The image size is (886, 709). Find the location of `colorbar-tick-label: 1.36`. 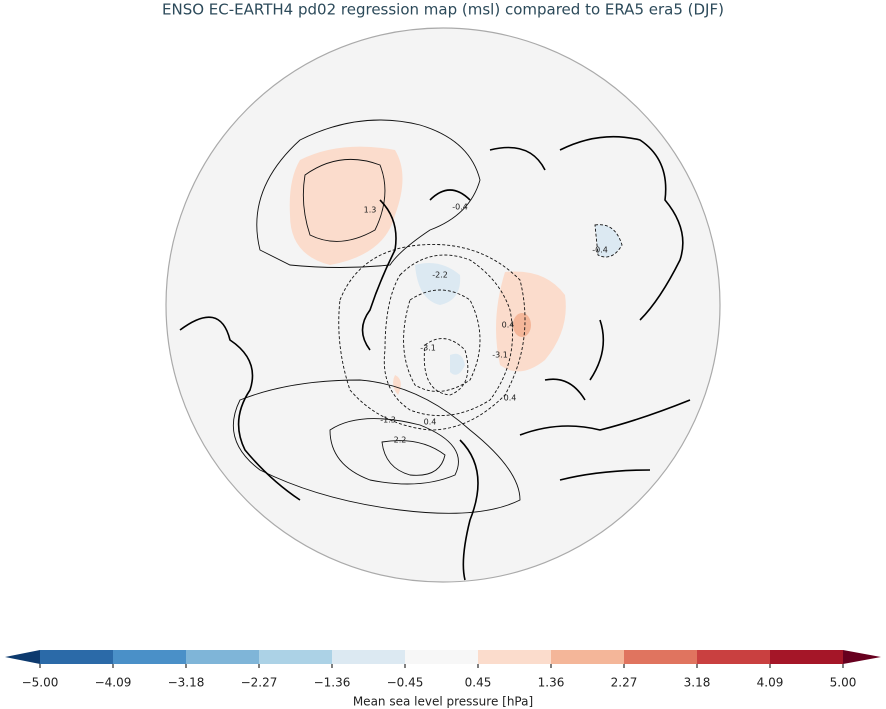

colorbar-tick-label: 1.36 is located at coordinates (551, 683).